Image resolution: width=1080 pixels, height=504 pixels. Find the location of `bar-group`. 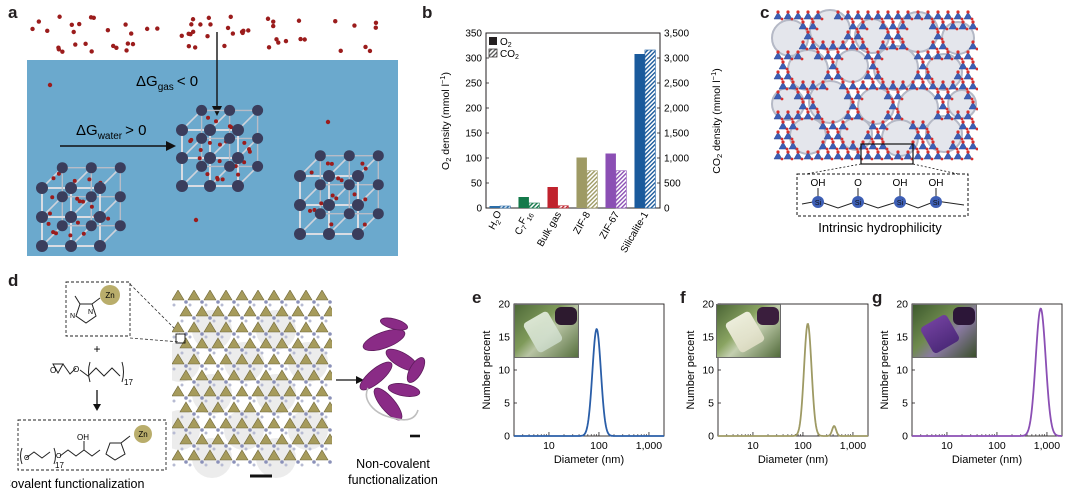

bar-group is located at coordinates (572, 129).